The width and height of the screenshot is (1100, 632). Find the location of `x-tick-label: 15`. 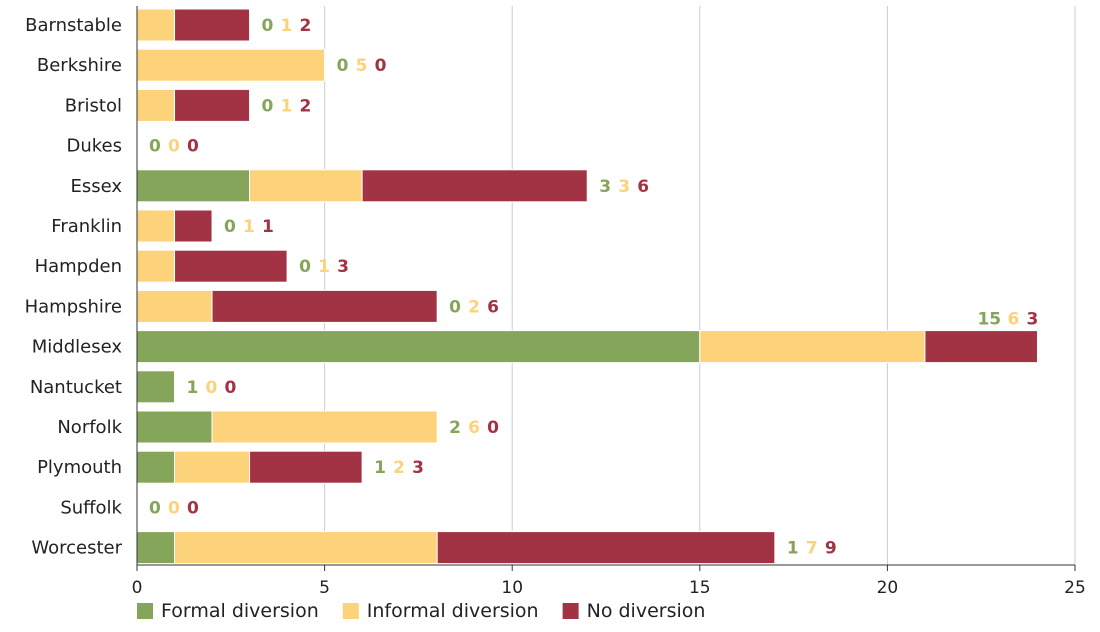

x-tick-label: 15 is located at coordinates (700, 588).